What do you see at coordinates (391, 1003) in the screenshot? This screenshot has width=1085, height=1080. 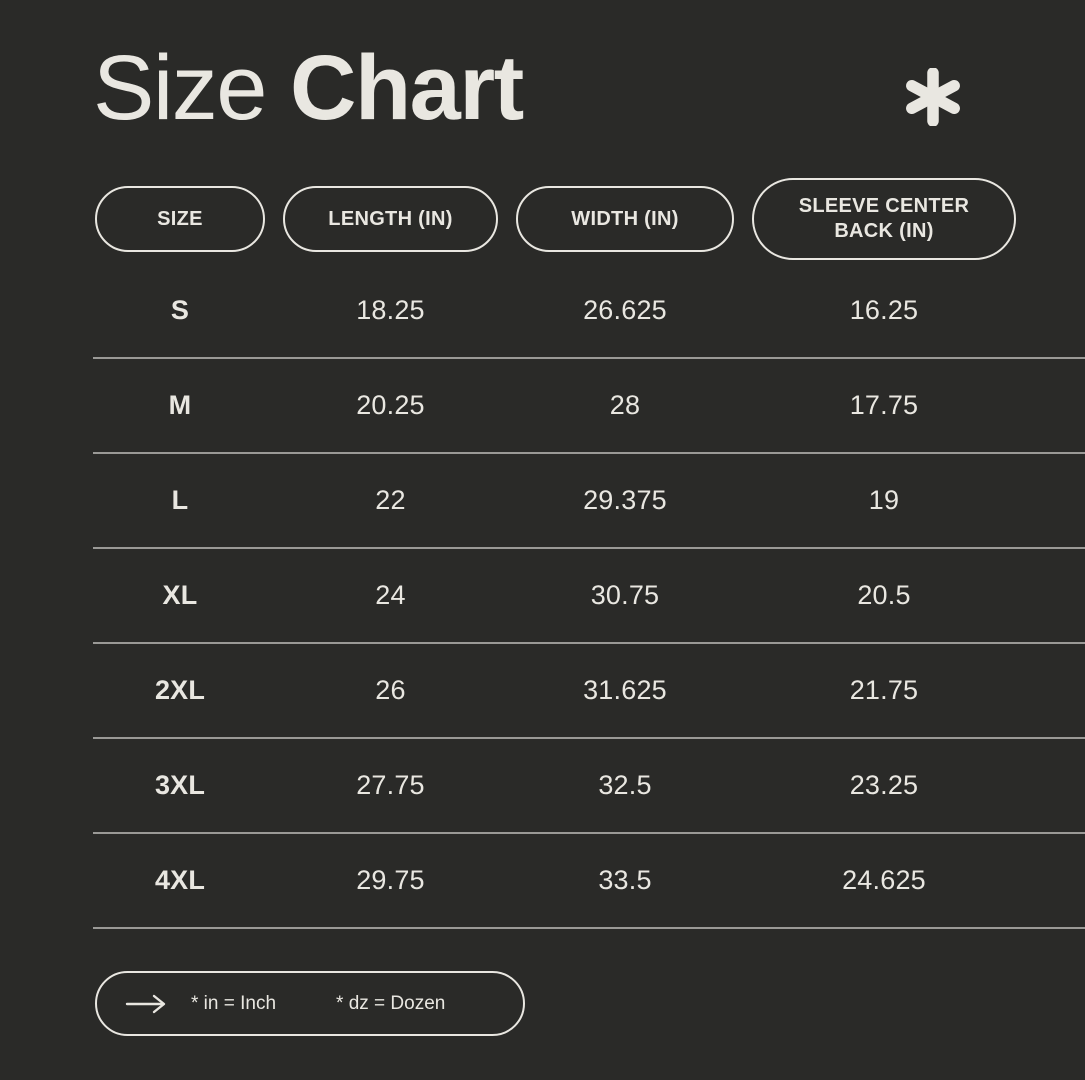 I see `footnote-dozen: * dz = Dozen` at bounding box center [391, 1003].